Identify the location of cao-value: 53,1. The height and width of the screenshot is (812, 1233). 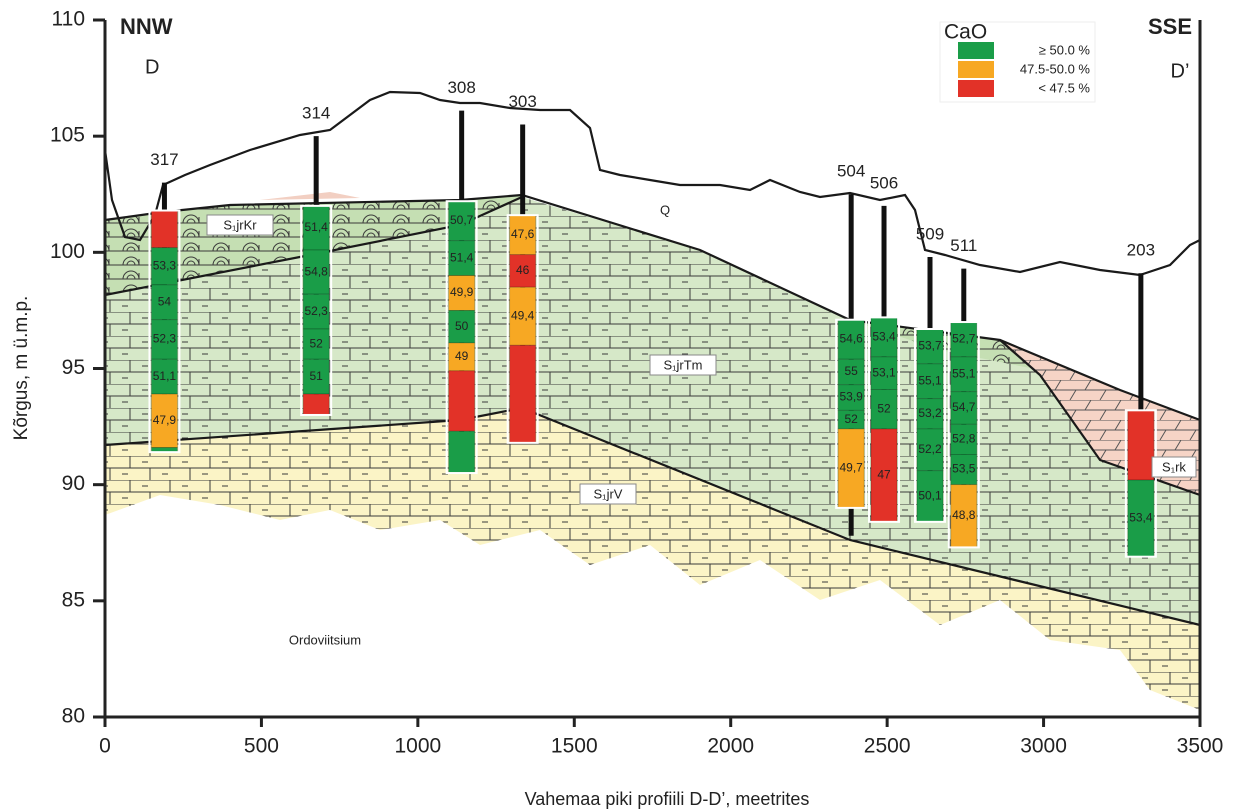
(884, 372).